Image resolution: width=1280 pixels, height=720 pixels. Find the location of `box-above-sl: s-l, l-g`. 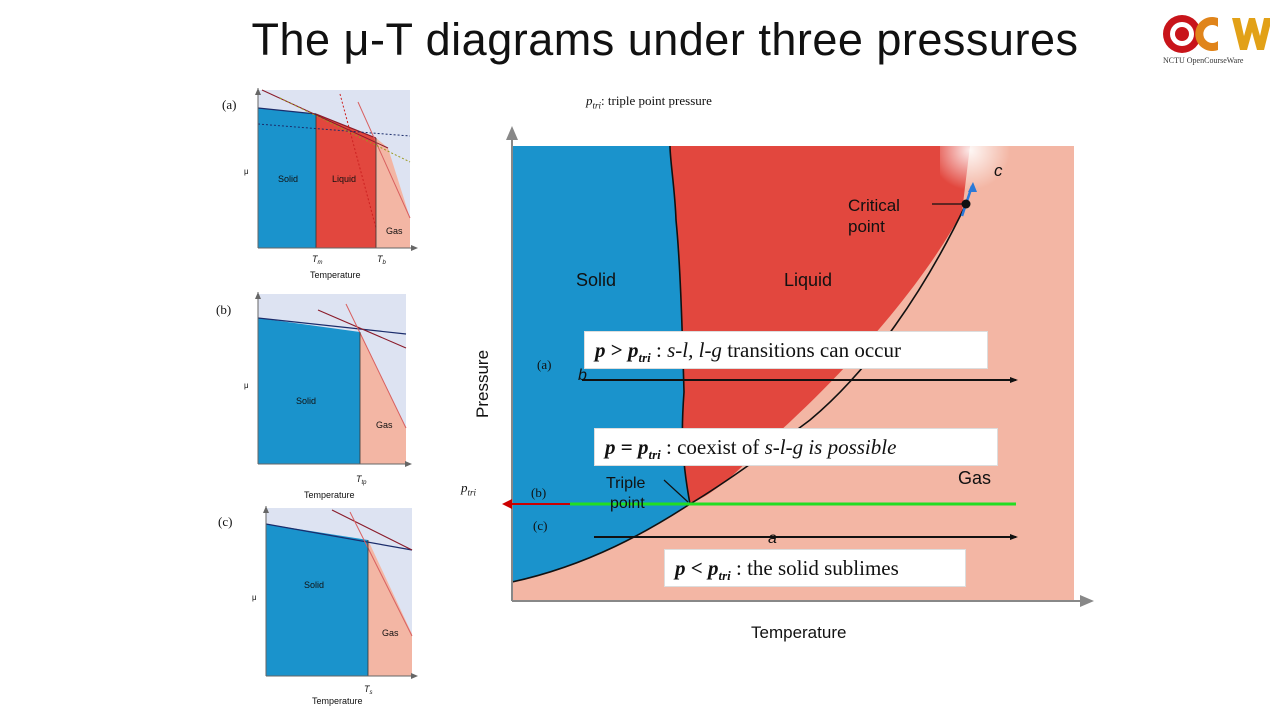

box-above-sl: s-l, l-g is located at coordinates (694, 350).